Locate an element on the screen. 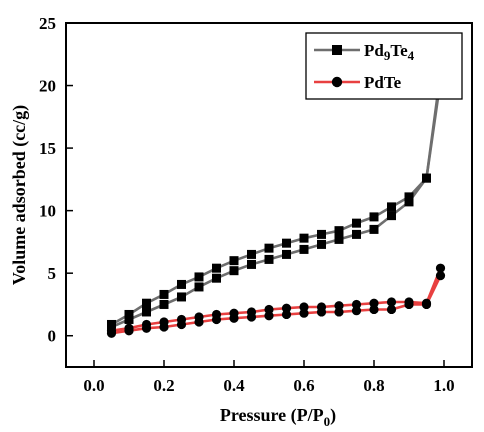  y-tick-label: 0 is located at coordinates (52, 336).